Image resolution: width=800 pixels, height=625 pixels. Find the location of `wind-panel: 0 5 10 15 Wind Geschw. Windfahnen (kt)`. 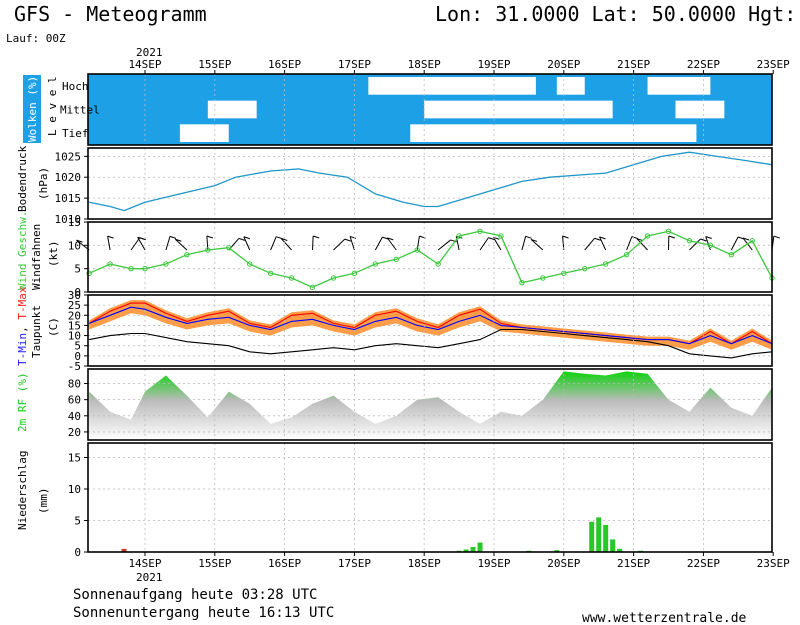

wind-panel: 0 5 10 15 Wind Geschw. Windfahnen (kt) is located at coordinates (398, 255).